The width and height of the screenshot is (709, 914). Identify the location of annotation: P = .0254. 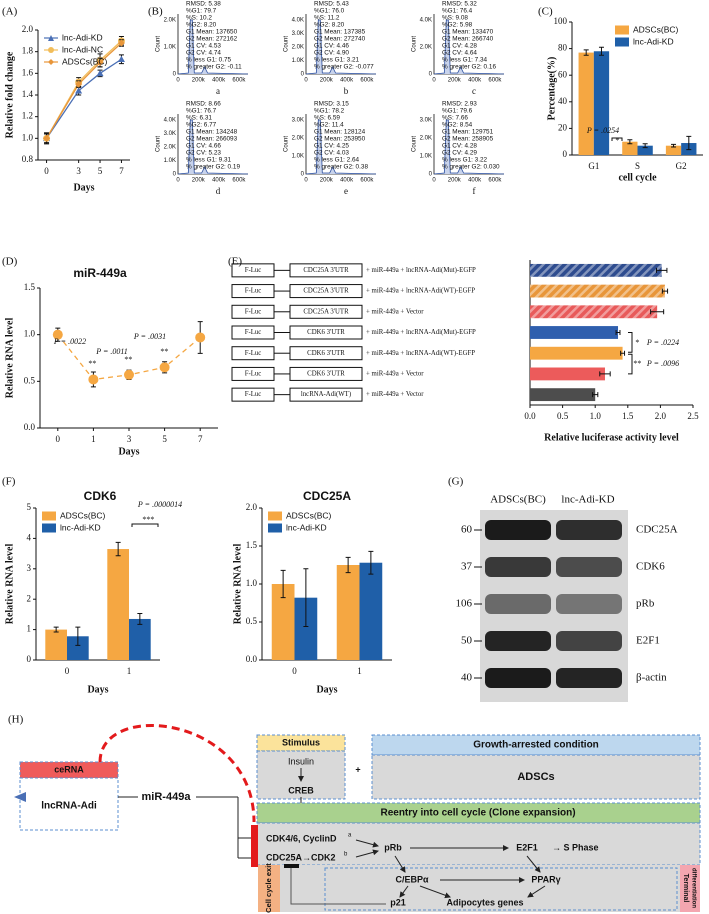
(602, 130).